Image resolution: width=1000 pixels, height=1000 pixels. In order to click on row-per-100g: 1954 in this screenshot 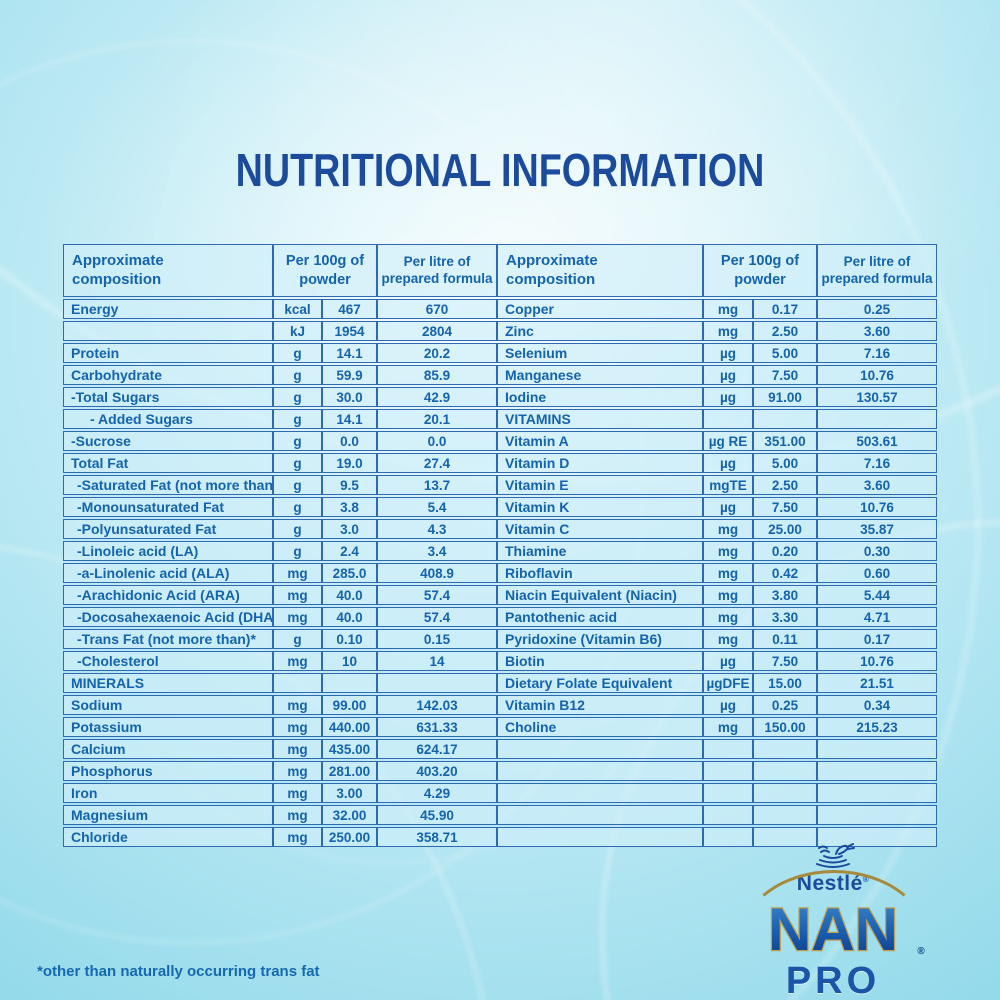, I will do `click(349, 331)`.